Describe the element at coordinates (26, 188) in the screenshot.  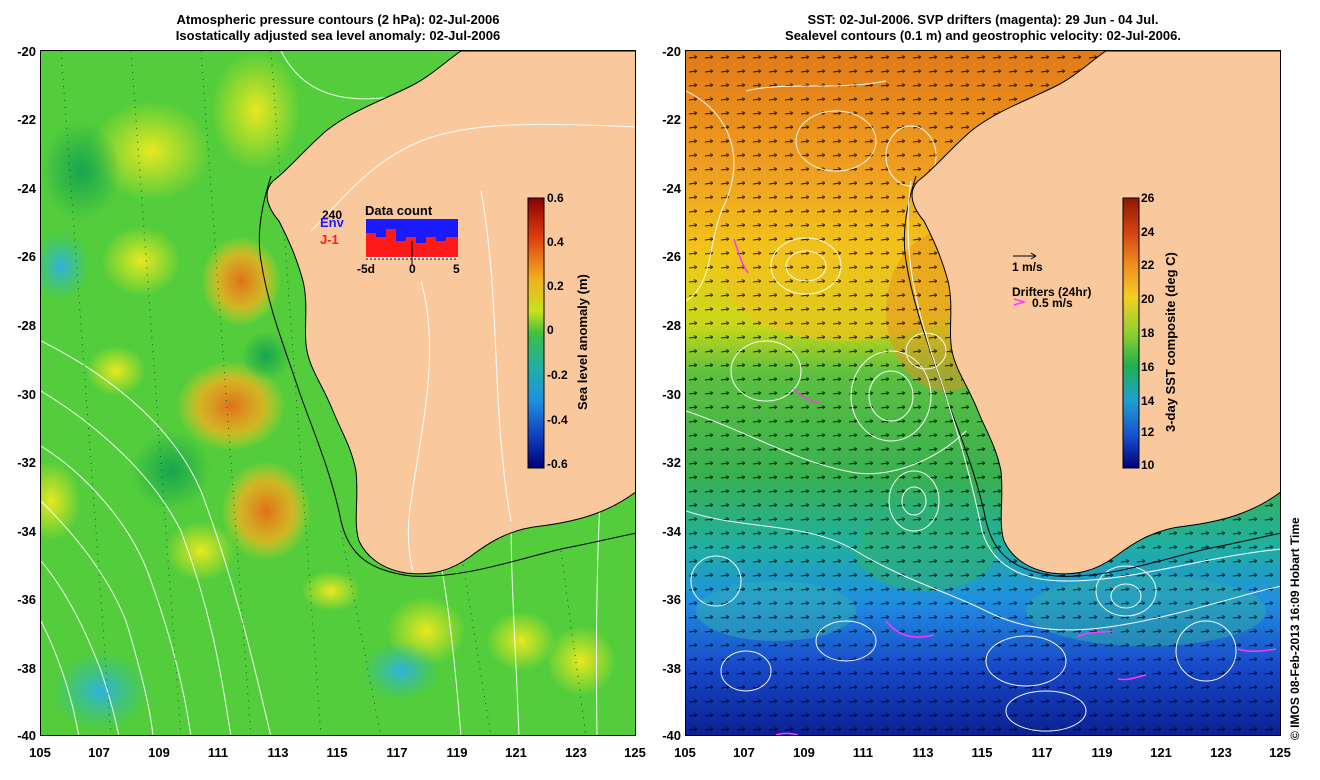
I see `left-lat-tick-2: -24` at that location.